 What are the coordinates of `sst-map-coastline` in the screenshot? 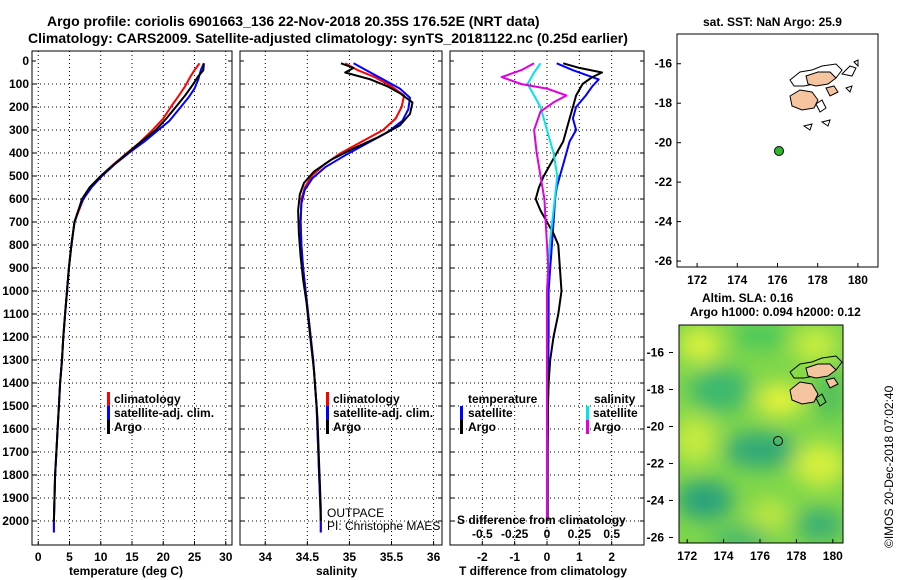 It's located at (824, 95).